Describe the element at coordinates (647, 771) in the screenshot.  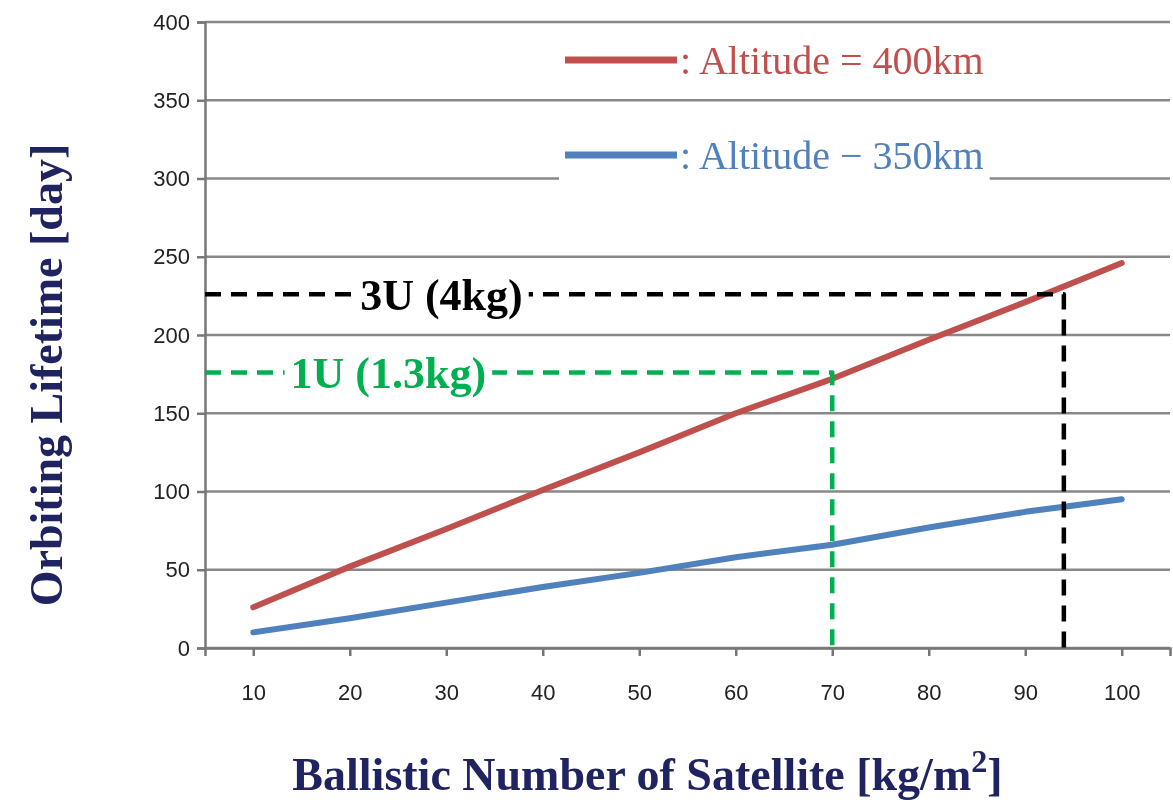
I see `x-axis-title: Ballistic Number of Satellite [kg/m$^{2}$]` at that location.